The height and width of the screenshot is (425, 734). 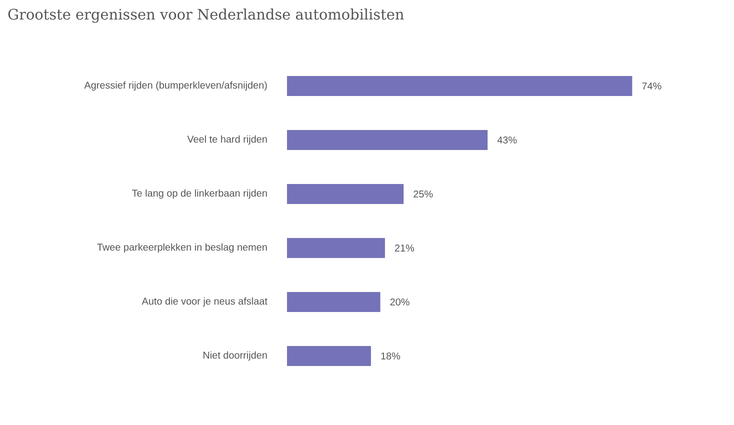 I want to click on data-label: 18%, so click(x=390, y=356).